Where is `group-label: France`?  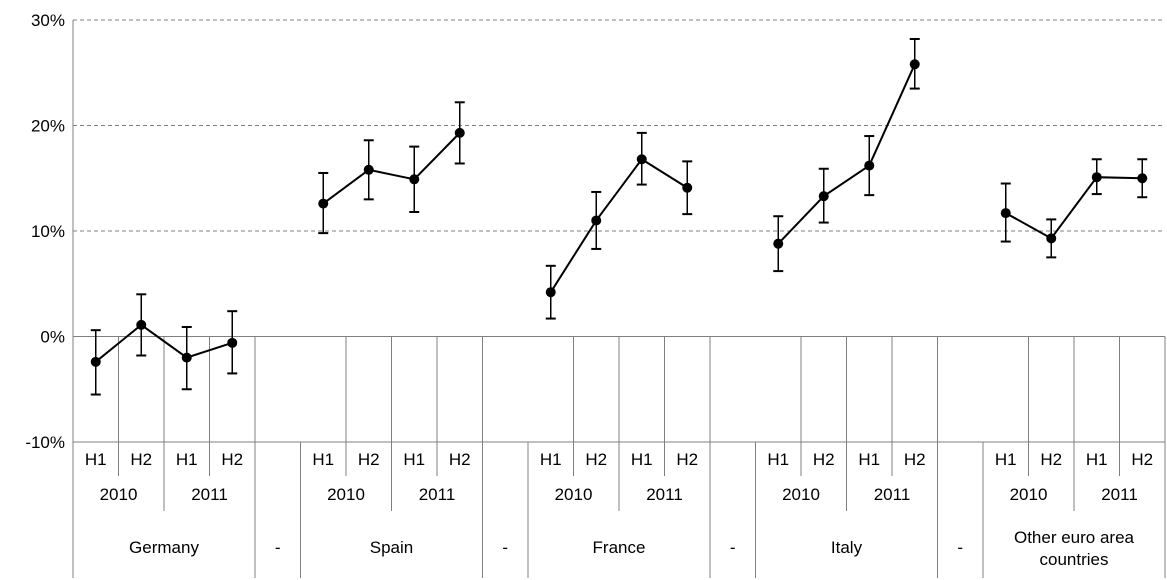 group-label: France is located at coordinates (619, 547).